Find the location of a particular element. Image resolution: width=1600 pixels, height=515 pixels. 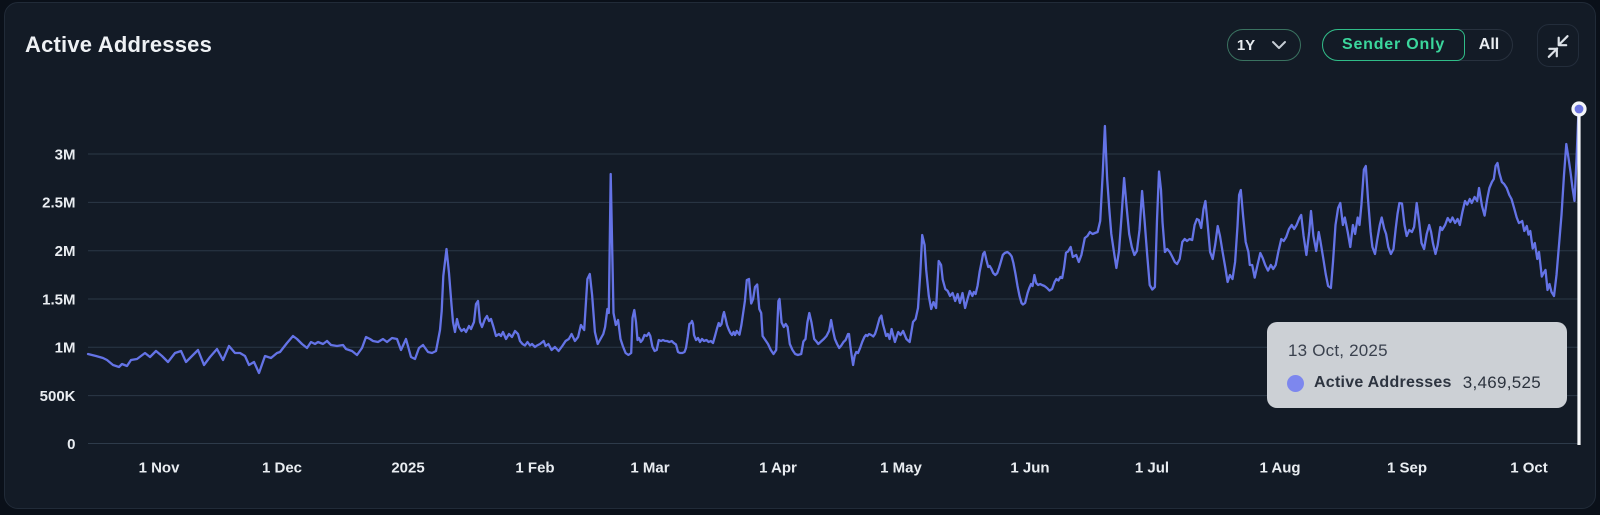

svg-text: 1 Apr is located at coordinates (778, 467).